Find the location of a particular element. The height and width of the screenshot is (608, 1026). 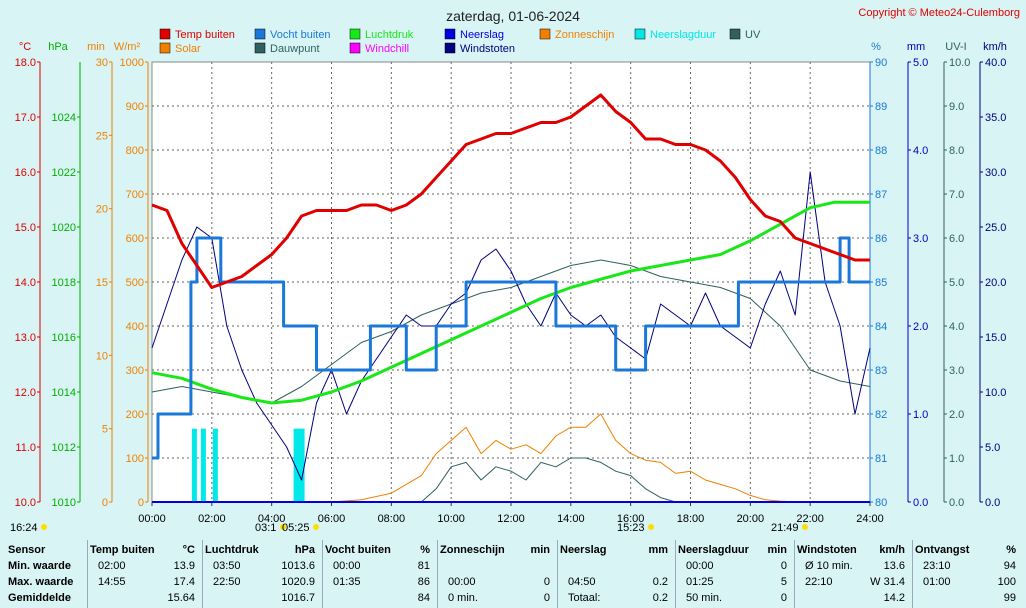

sun-event-label: 21:49 is located at coordinates (785, 528).